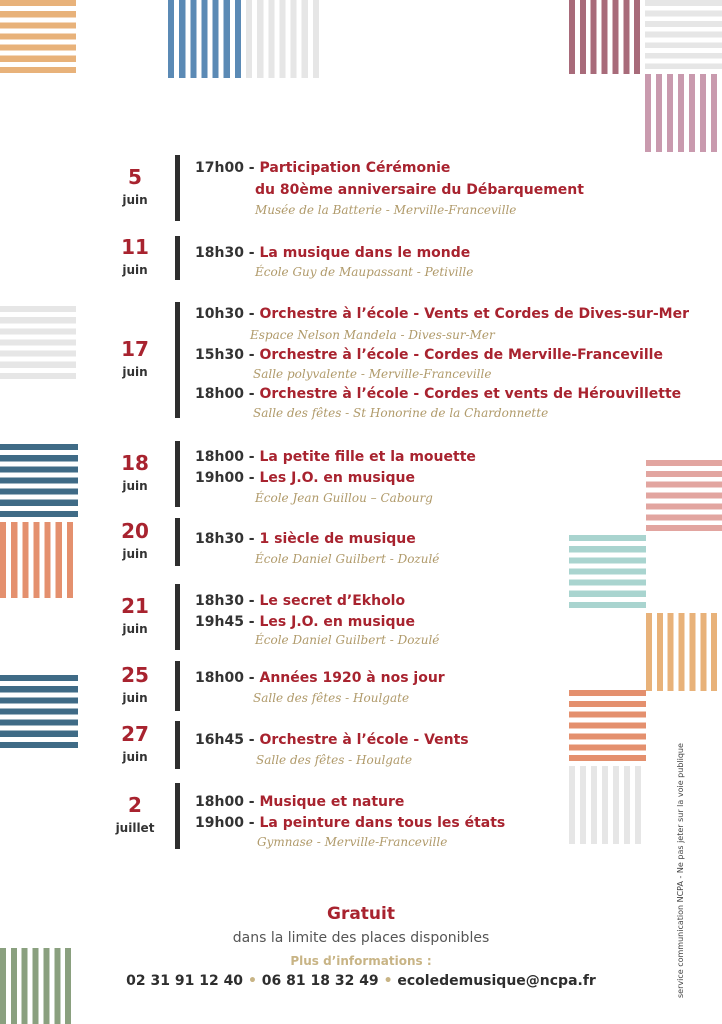 This screenshot has height=1024, width=722. Describe the element at coordinates (332, 601) in the screenshot. I see `event-title: Le secret d’Ekholo` at that location.